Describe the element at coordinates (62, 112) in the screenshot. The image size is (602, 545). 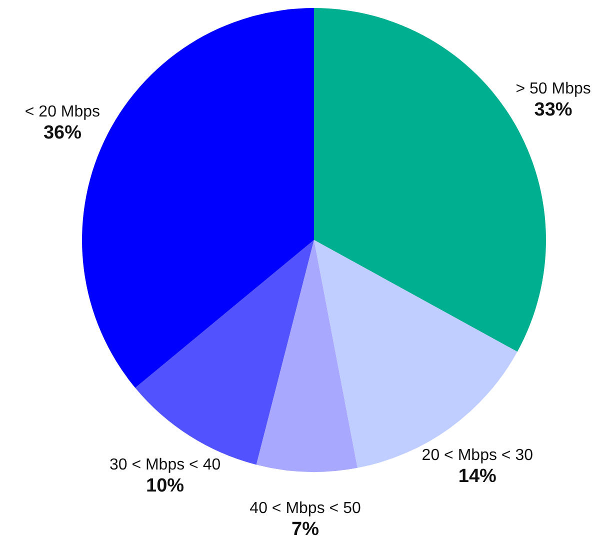
I see `slice-label: < 20 Mbps` at that location.